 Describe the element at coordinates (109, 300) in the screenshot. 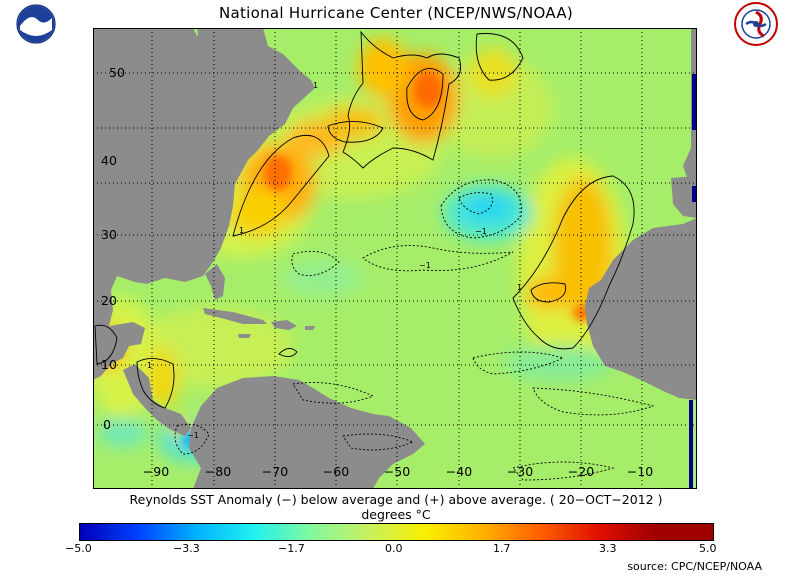

I see `lat-label: 20` at that location.